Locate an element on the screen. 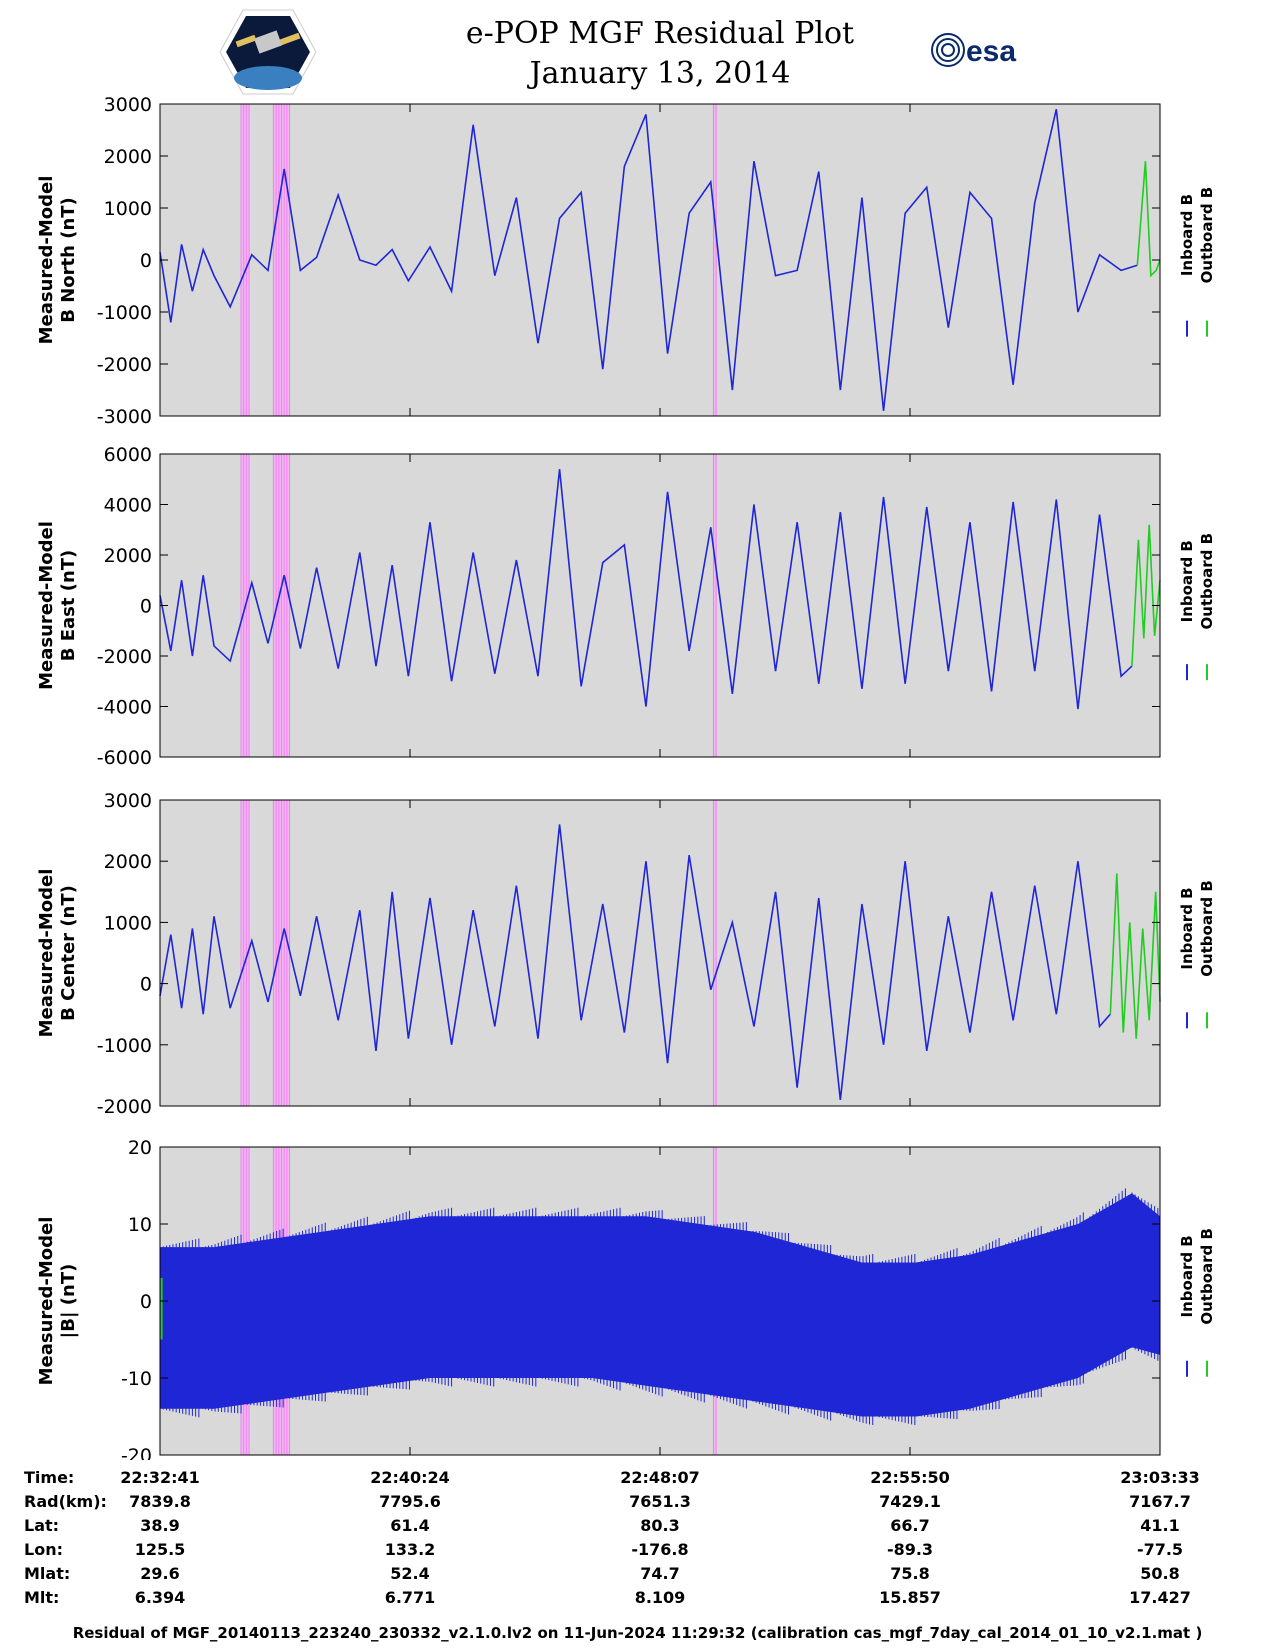  info-row-value: 52.4 is located at coordinates (410, 1573).